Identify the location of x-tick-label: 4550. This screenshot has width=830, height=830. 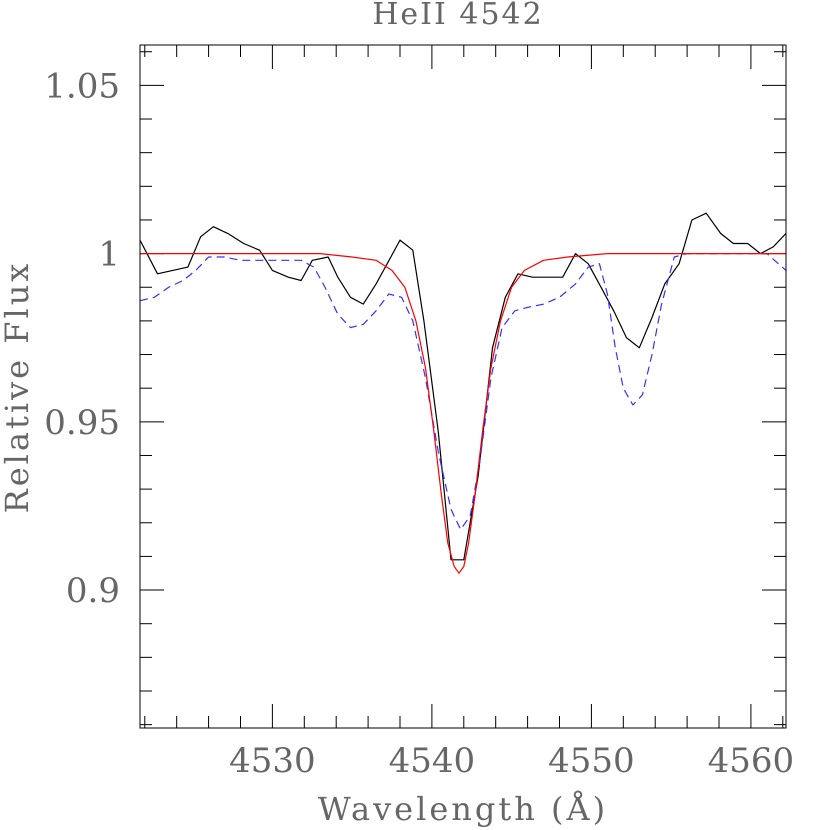
(591, 761).